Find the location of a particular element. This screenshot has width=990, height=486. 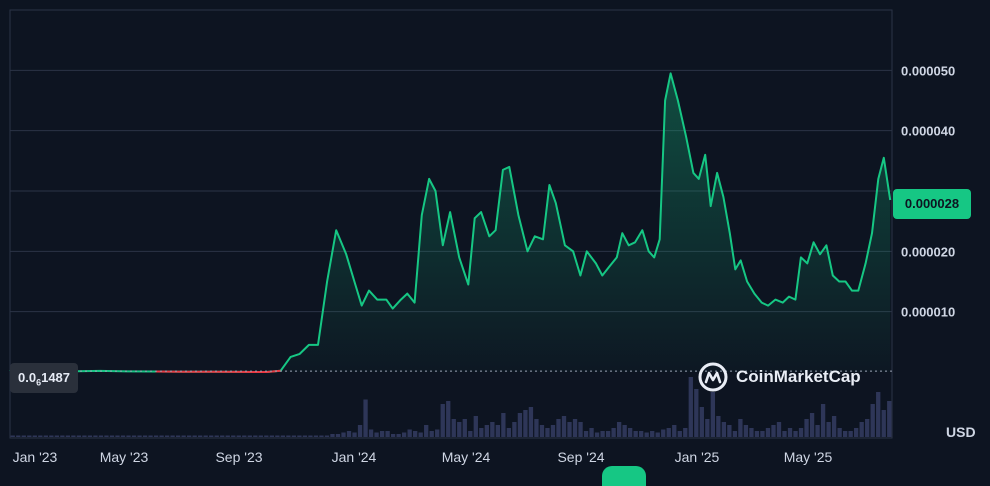

y-tick-label: 0.000050 is located at coordinates (928, 70).